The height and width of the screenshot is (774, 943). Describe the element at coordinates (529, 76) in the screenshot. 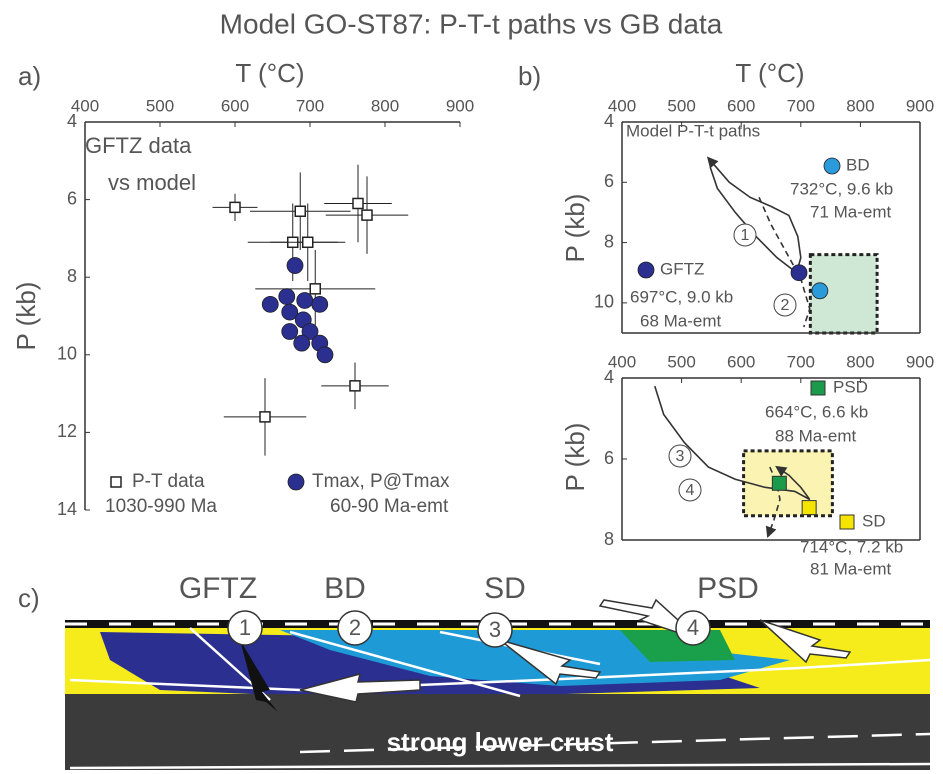

I see `panel-label: b)` at that location.